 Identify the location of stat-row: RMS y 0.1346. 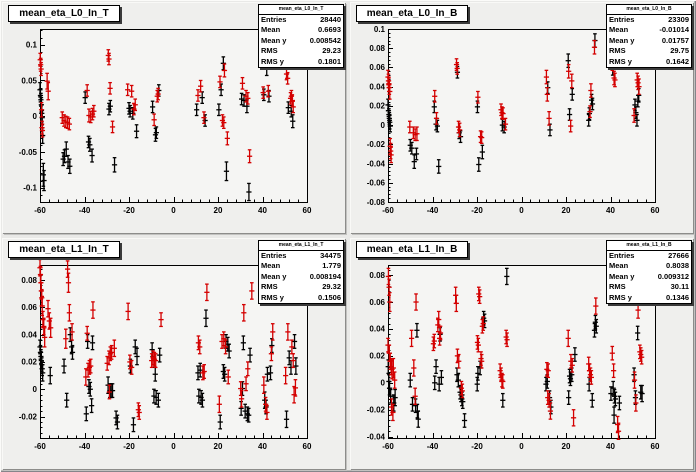
(649, 298).